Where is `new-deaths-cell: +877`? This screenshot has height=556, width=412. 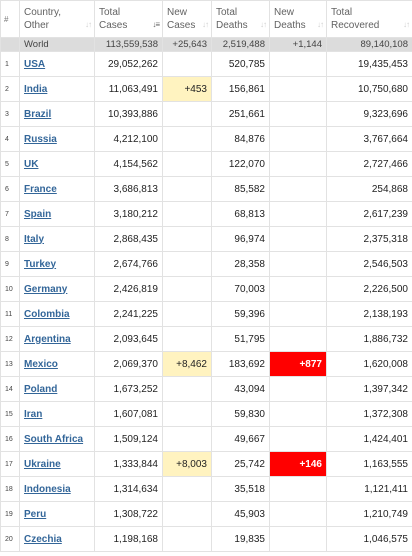 new-deaths-cell: +877 is located at coordinates (298, 364).